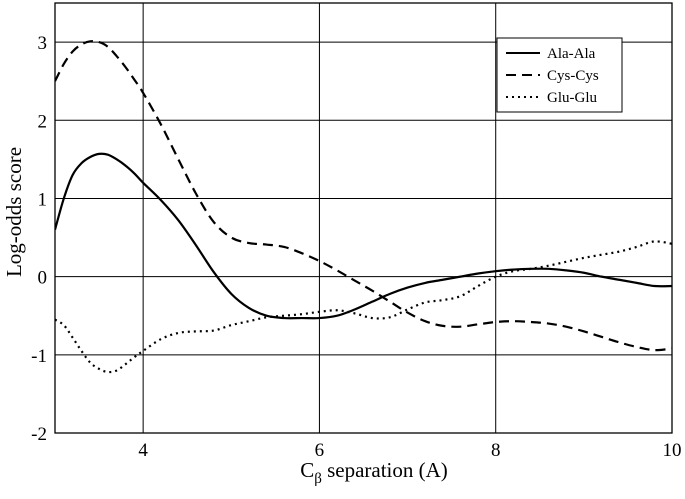 Image resolution: width=685 pixels, height=499 pixels. Describe the element at coordinates (573, 76) in the screenshot. I see `legend-label-cys-cys: Cys-Cys` at that location.